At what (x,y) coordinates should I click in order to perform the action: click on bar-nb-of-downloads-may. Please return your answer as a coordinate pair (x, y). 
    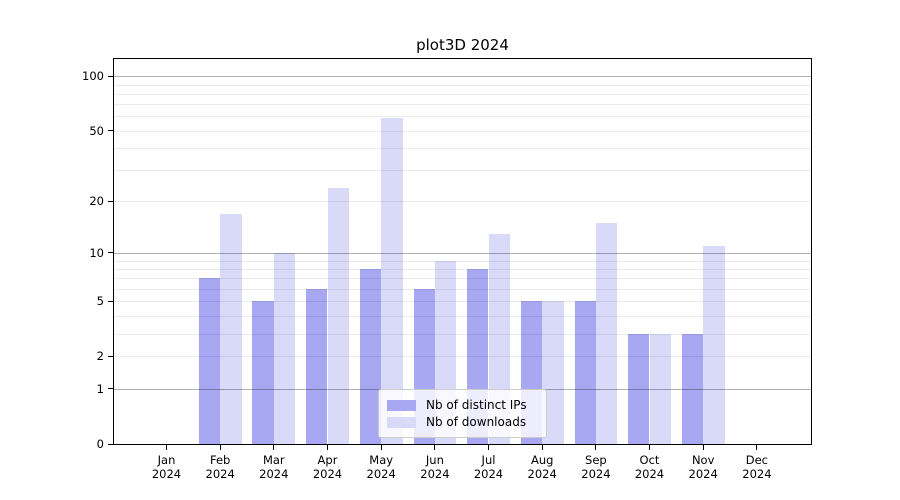
    Looking at the image, I should click on (392, 280).